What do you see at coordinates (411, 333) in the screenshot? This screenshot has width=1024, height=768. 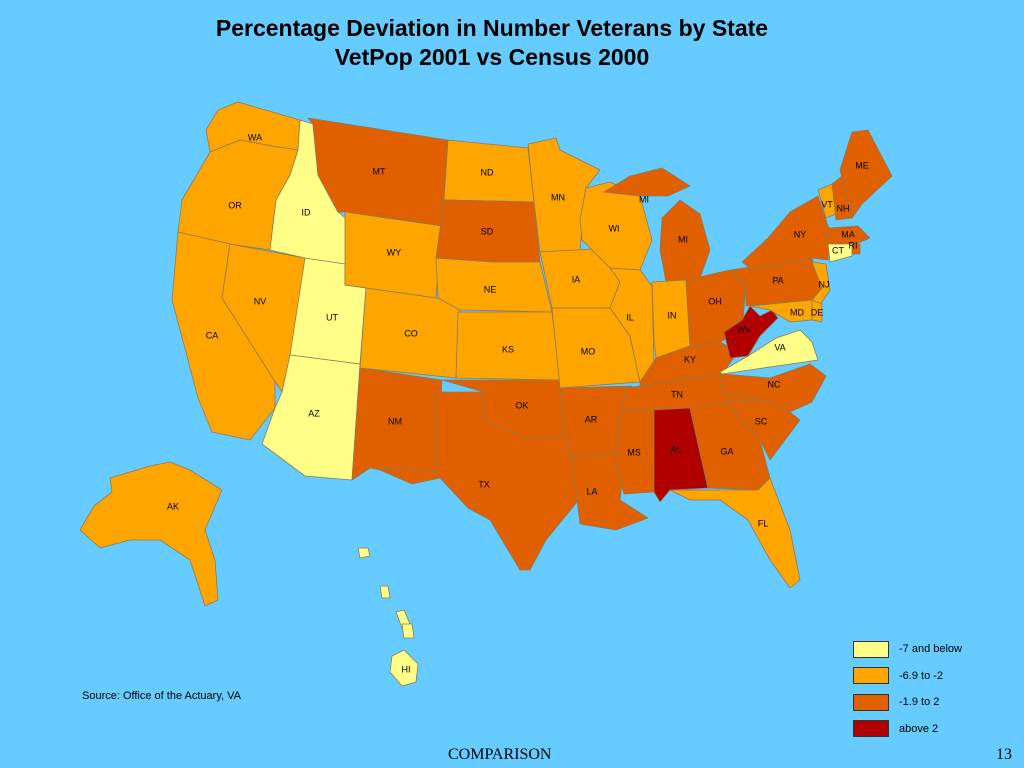 I see `state-label-co: CO` at bounding box center [411, 333].